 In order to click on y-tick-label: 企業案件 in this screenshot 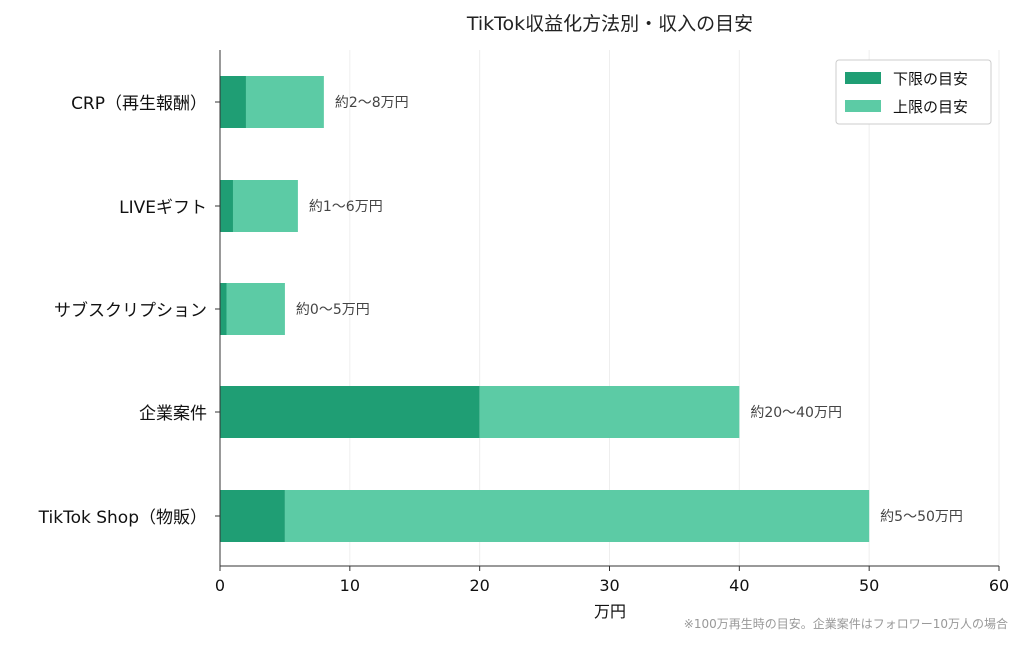, I will do `click(173, 414)`.